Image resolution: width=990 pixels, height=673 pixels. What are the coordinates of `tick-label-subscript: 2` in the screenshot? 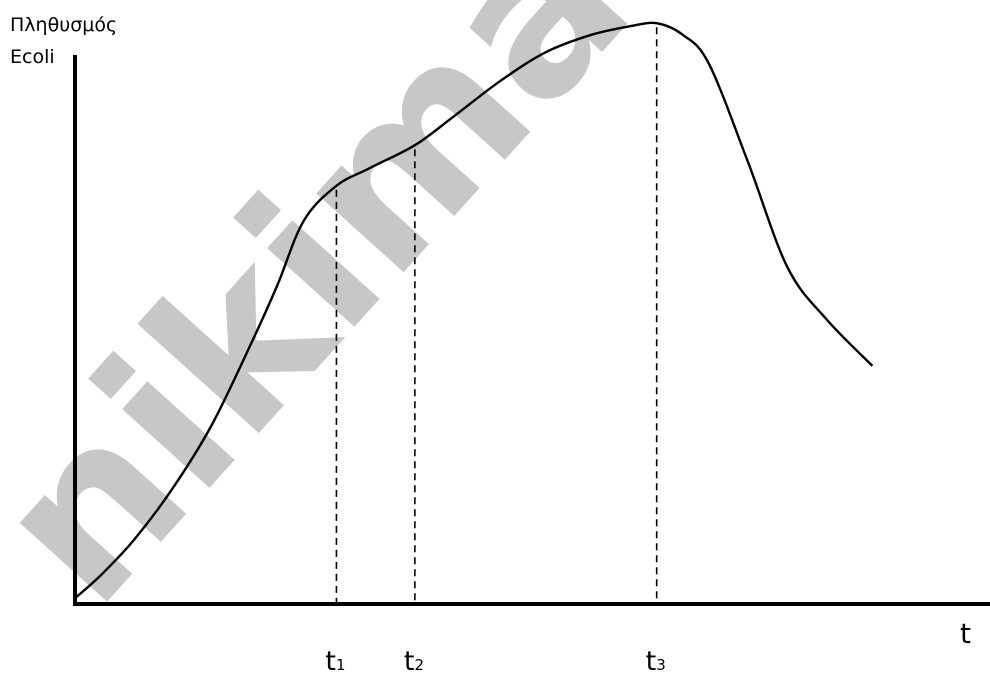 It's located at (419, 664).